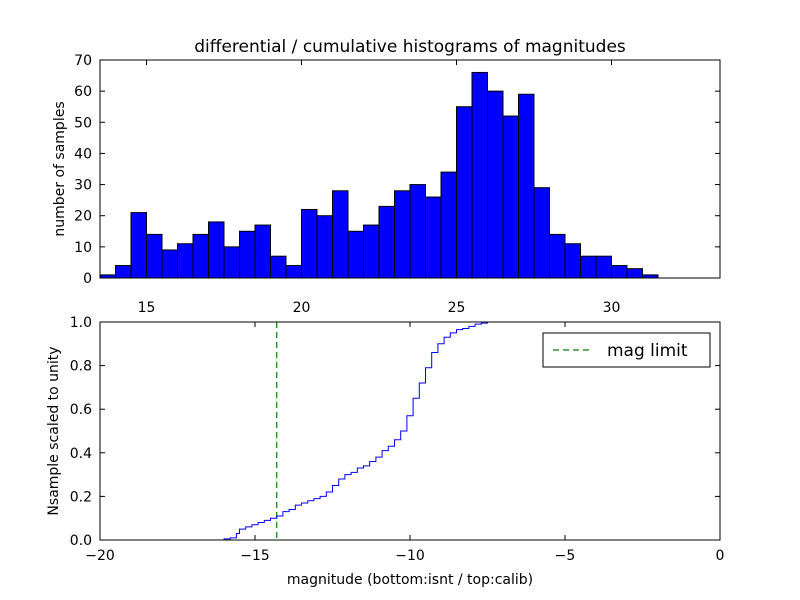  Describe the element at coordinates (647, 351) in the screenshot. I see `legend-label: mag limit` at that location.